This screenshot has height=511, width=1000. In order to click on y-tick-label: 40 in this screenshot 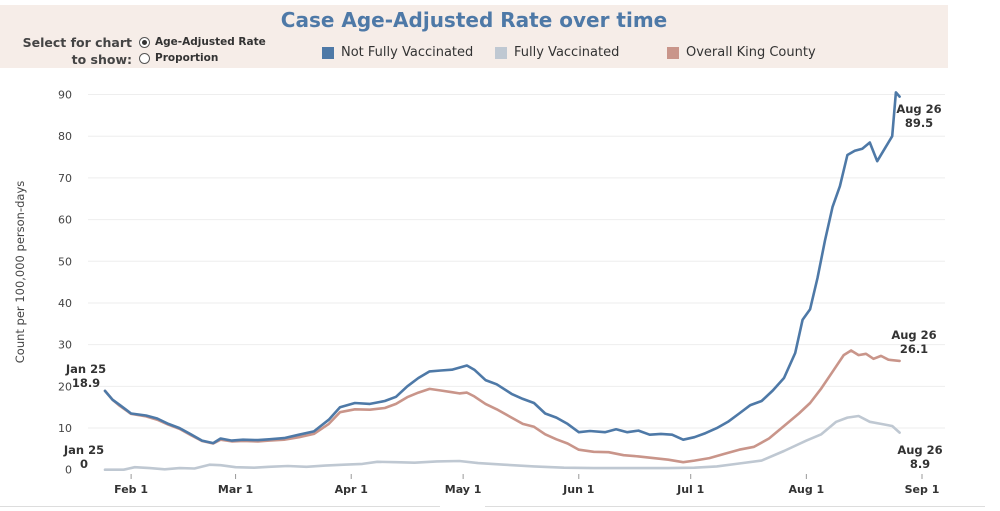, I will do `click(65, 303)`.